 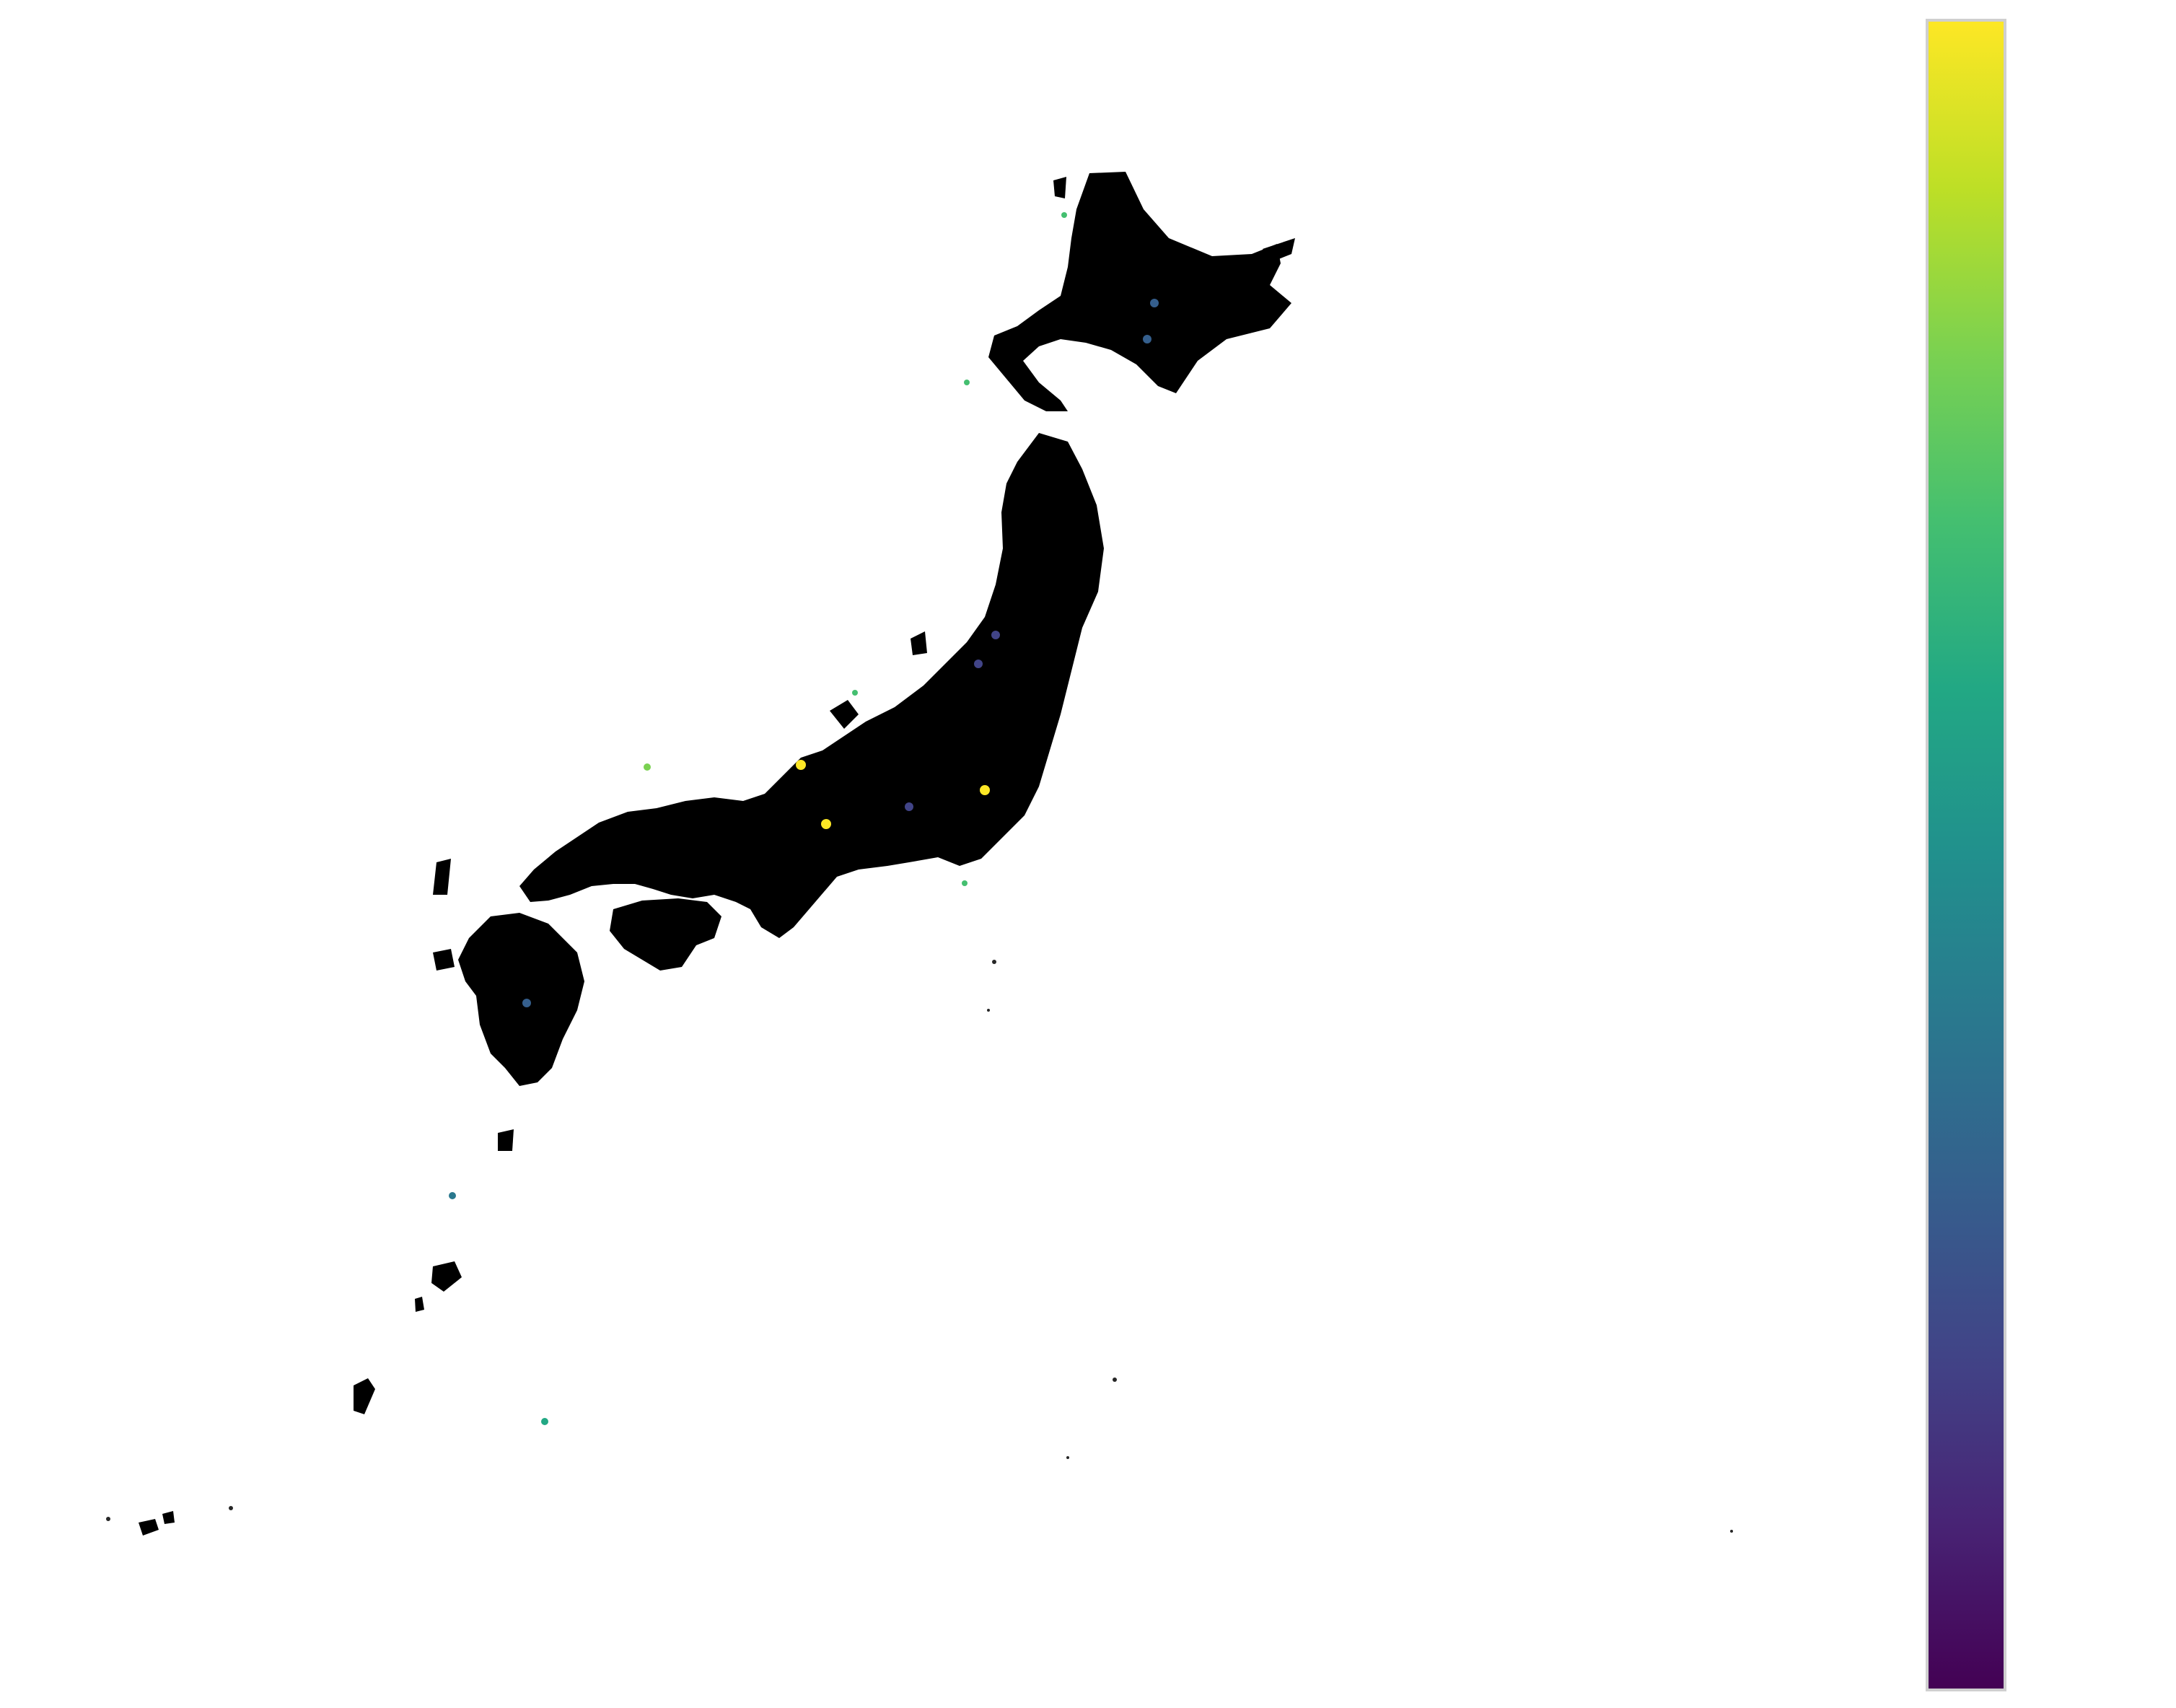 I want to click on hokkaido-landmass, so click(x=1139, y=291).